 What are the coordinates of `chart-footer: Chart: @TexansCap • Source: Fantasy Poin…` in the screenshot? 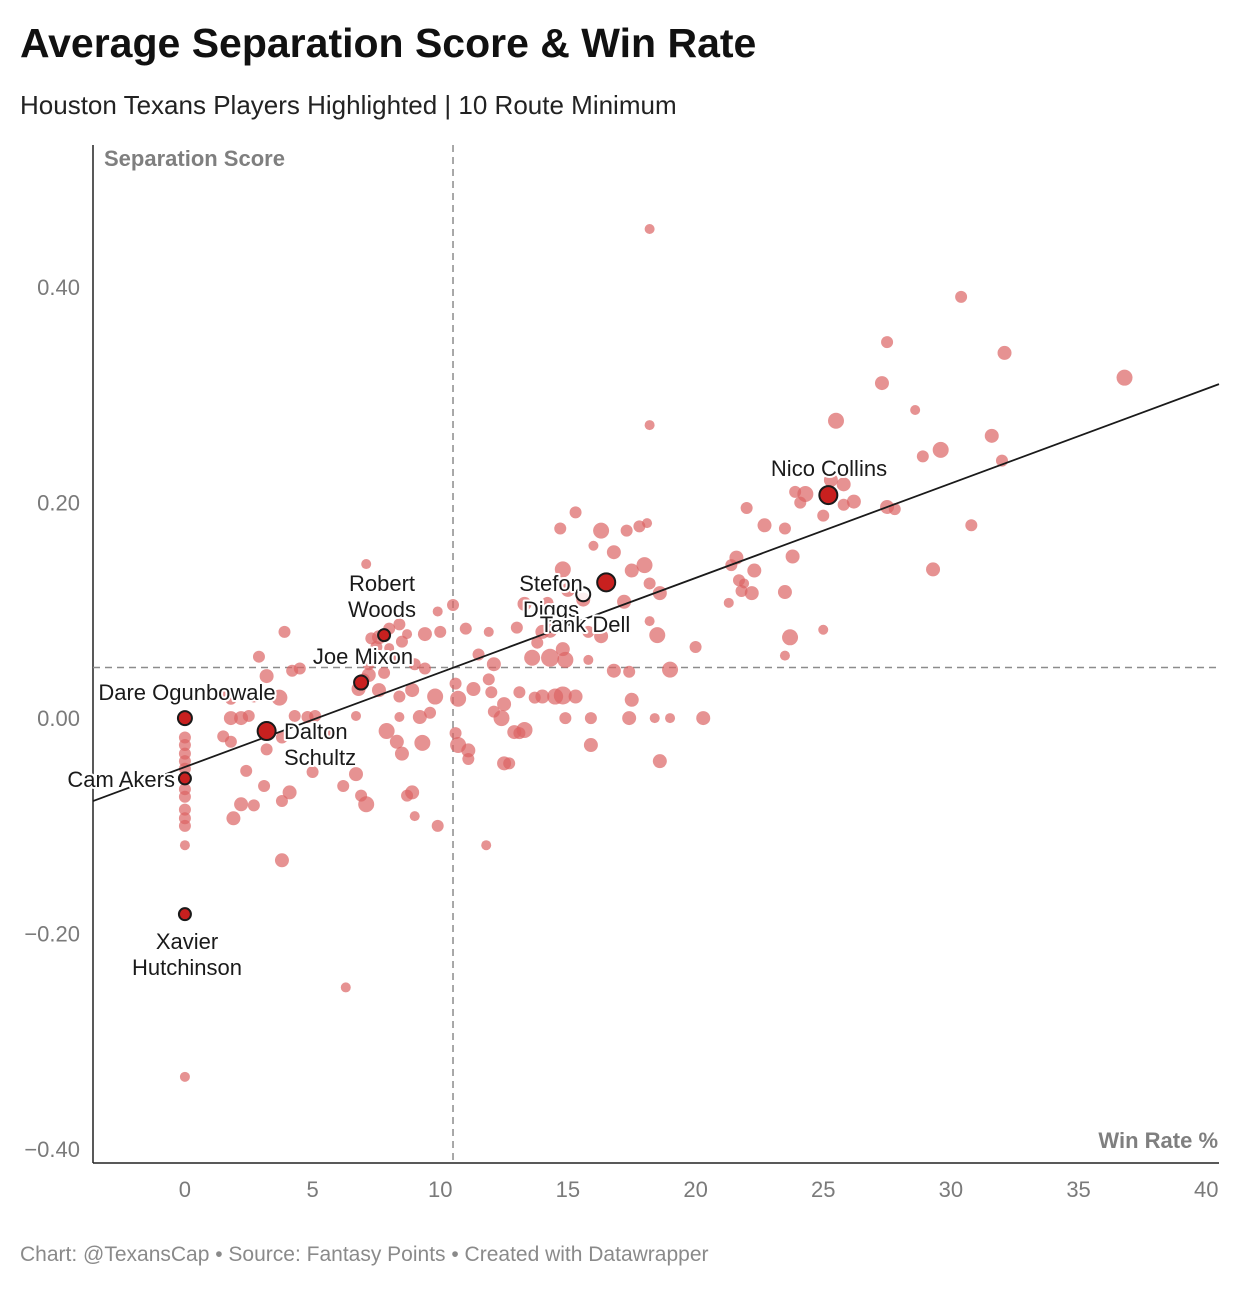 It's located at (364, 1254).